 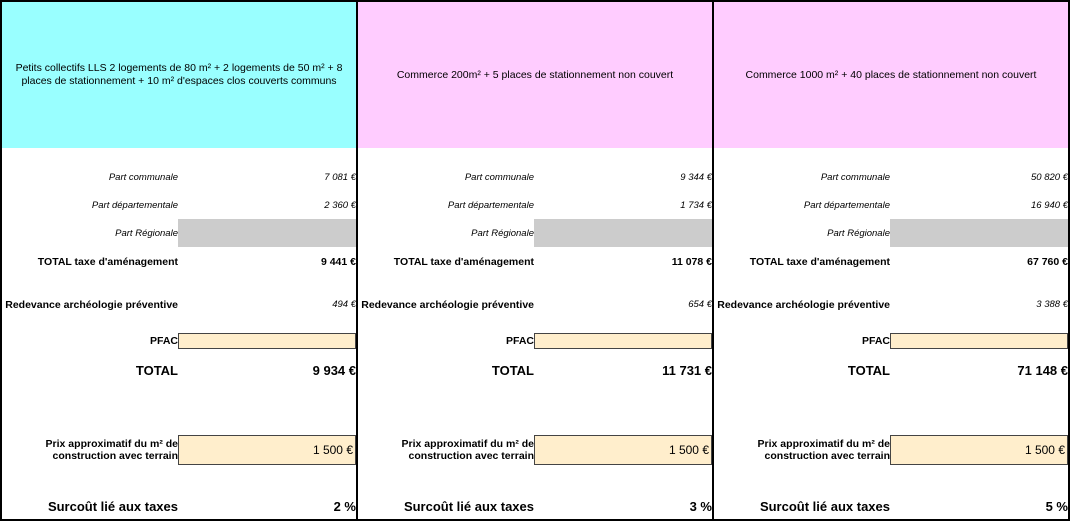 I want to click on value-surcout: 5 %, so click(x=1056, y=506).